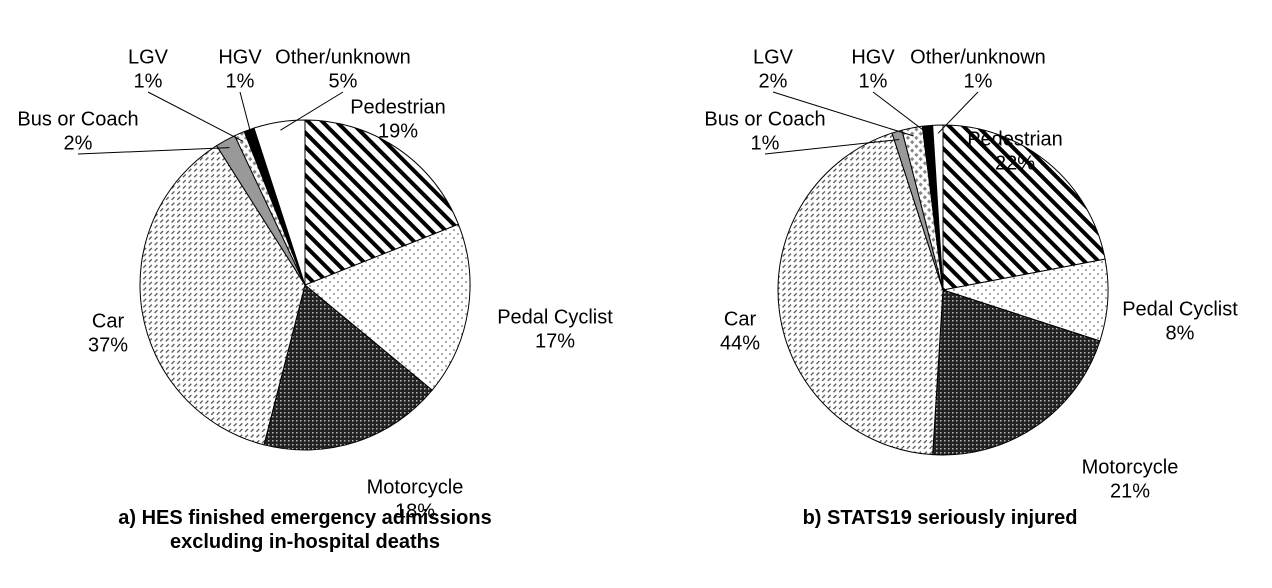  Describe the element at coordinates (108, 345) in the screenshot. I see `value-label: 37%` at that location.